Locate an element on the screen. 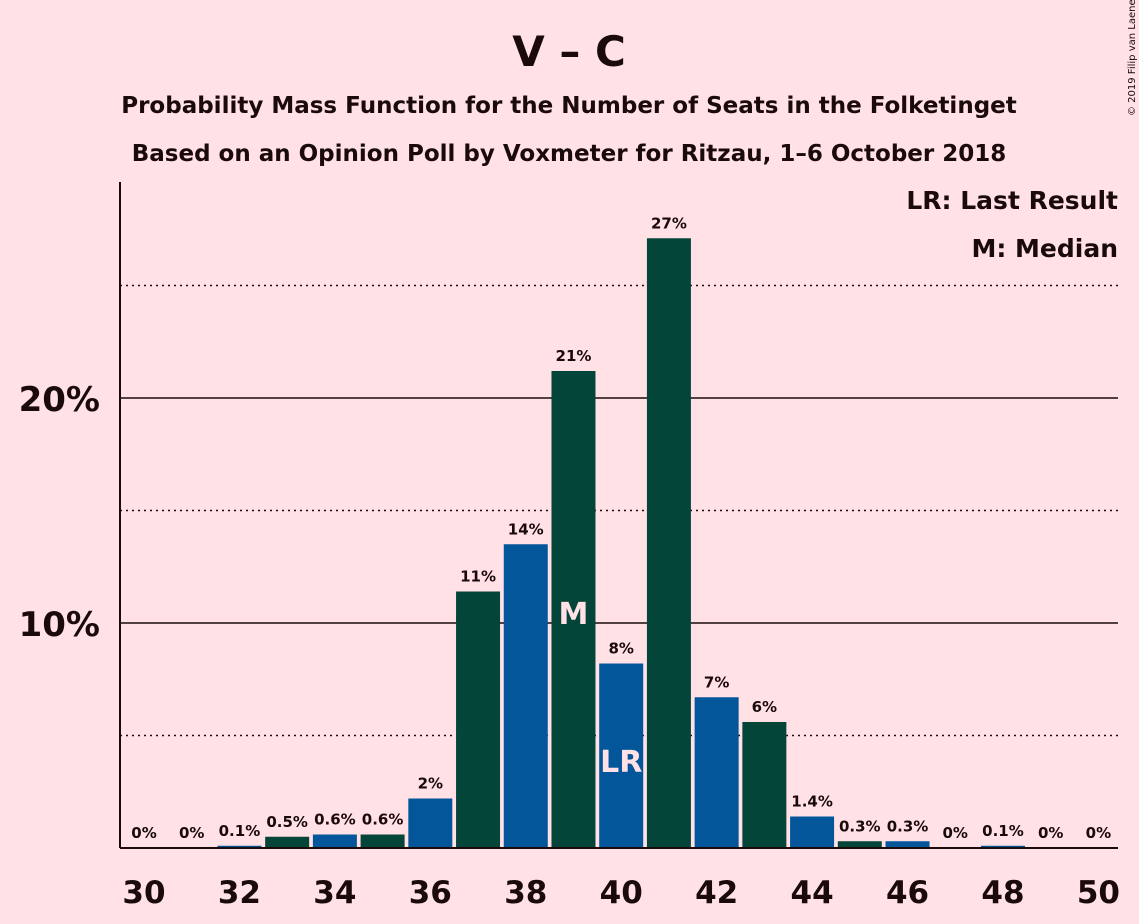 This screenshot has width=1139, height=924. median-marker: M is located at coordinates (574, 614).